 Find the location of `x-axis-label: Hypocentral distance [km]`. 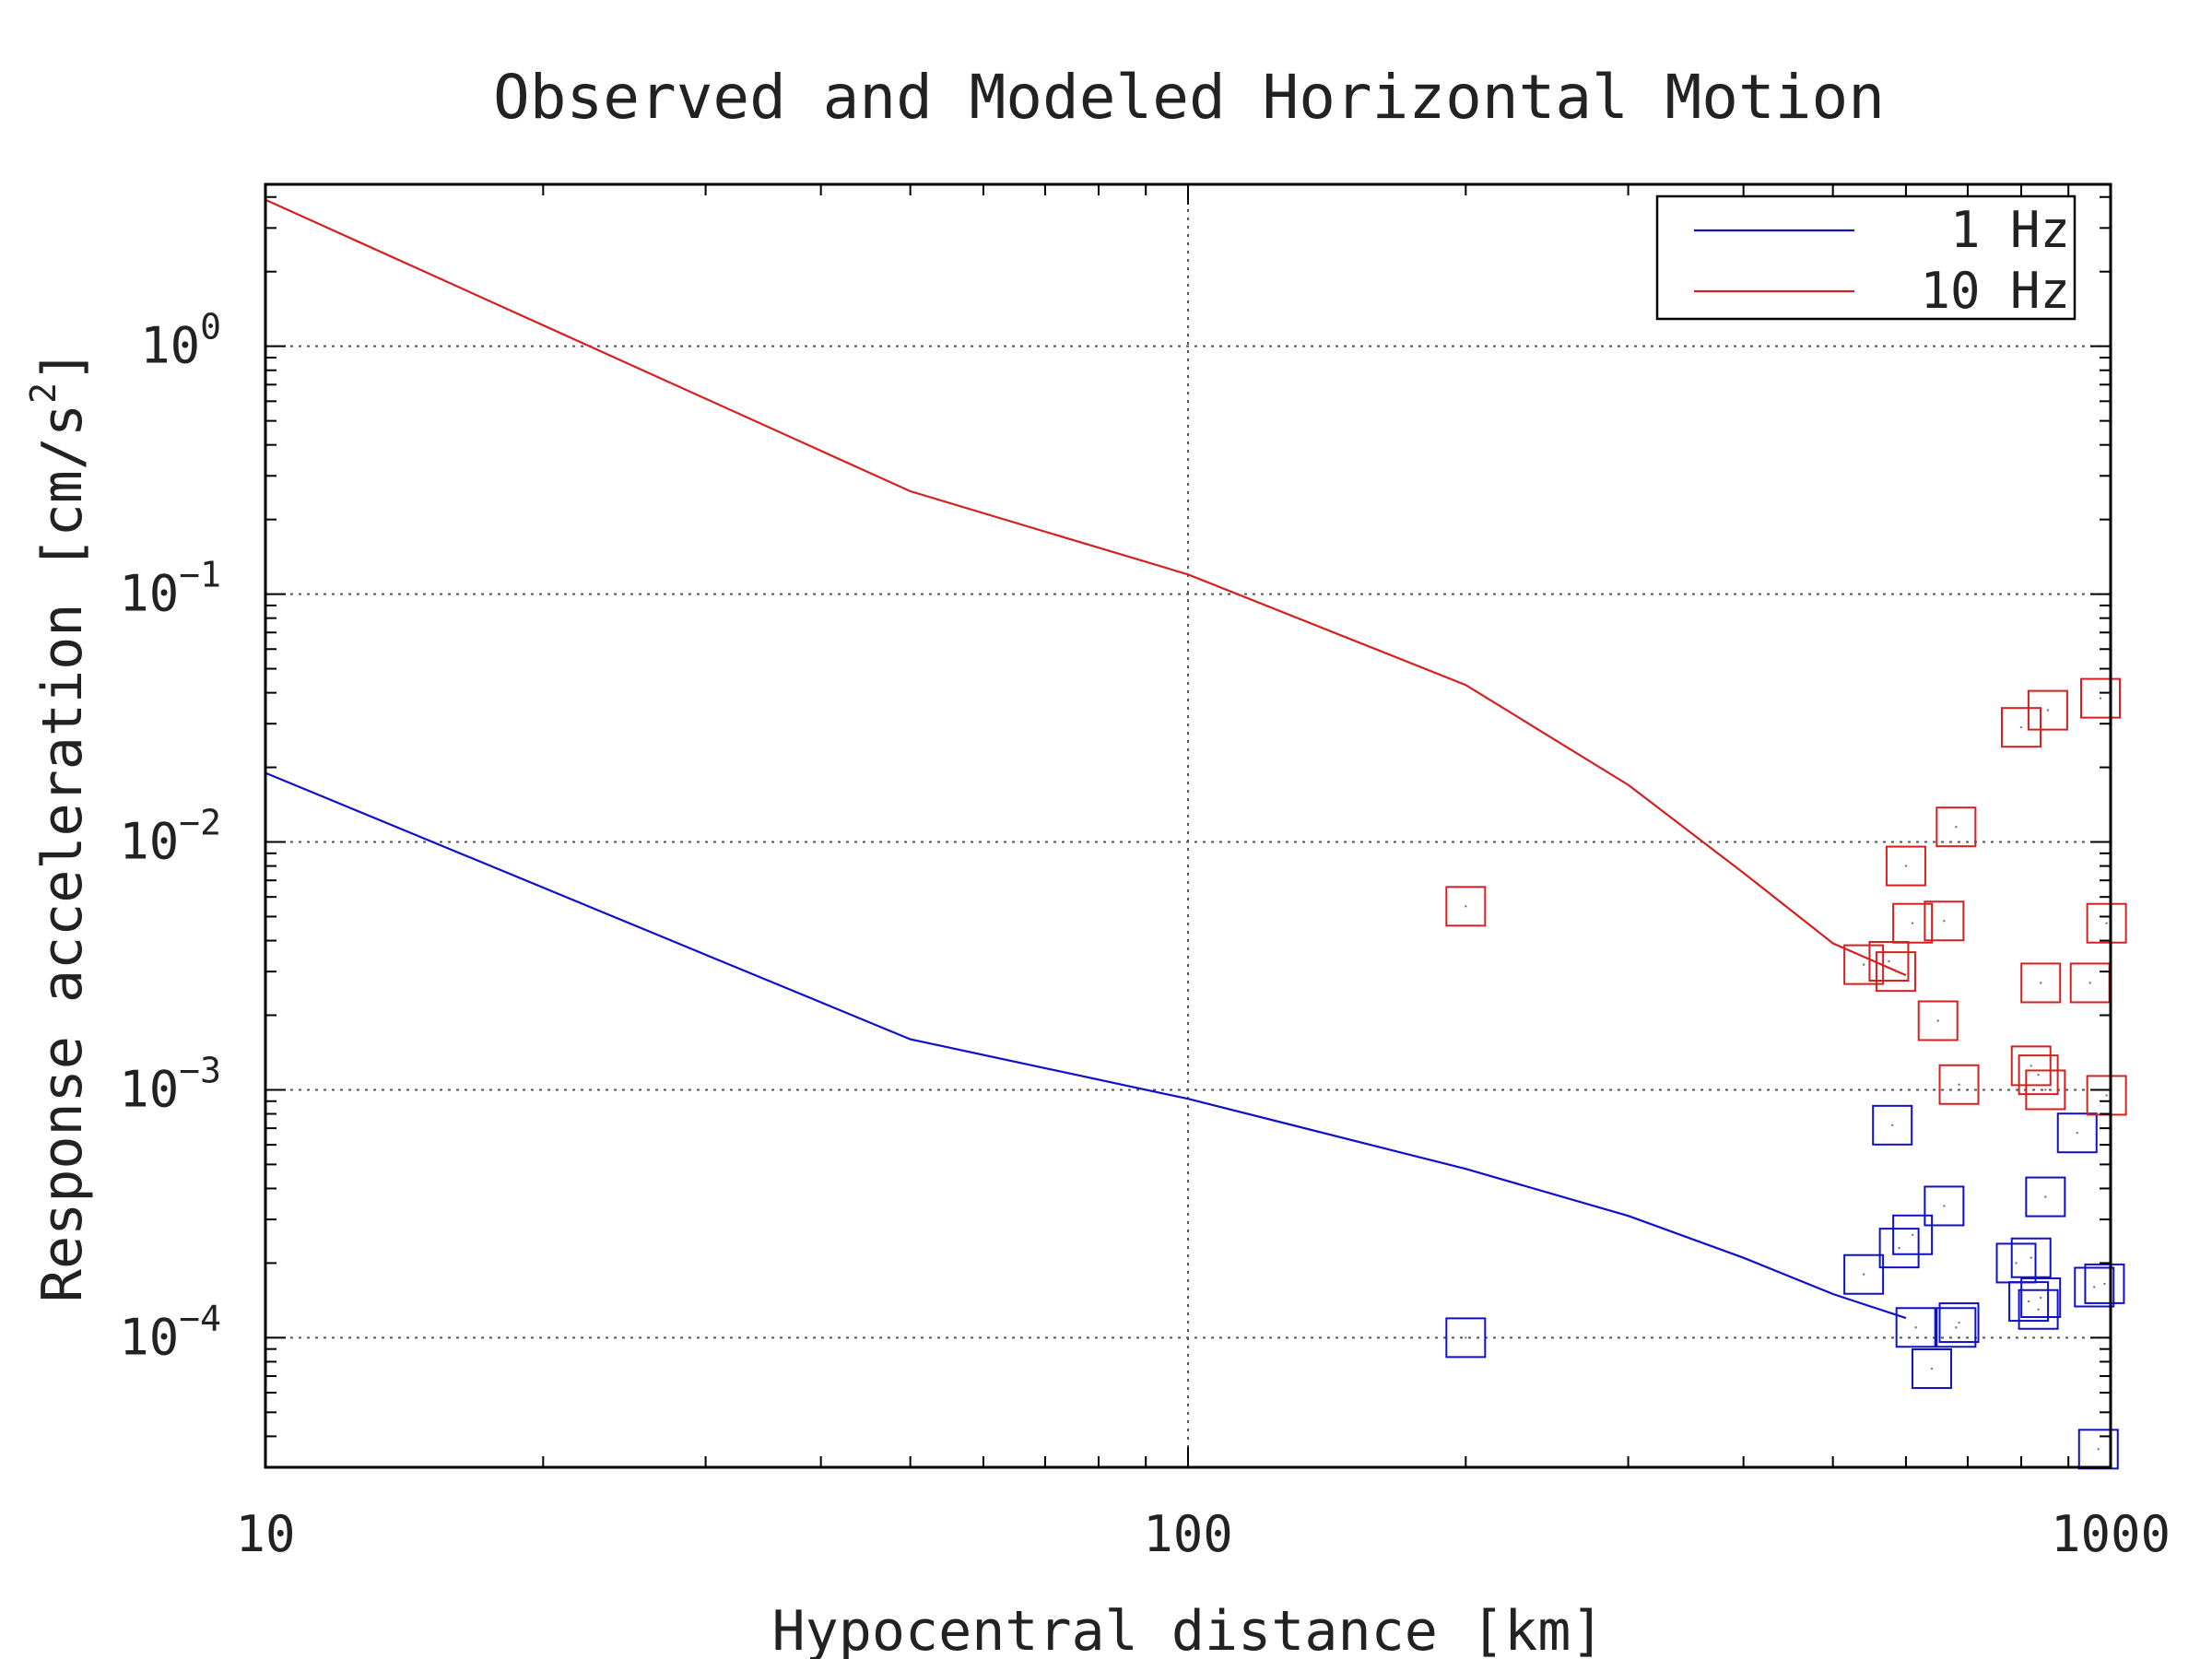

x-axis-label: Hypocentral distance [km] is located at coordinates (1187, 1629).